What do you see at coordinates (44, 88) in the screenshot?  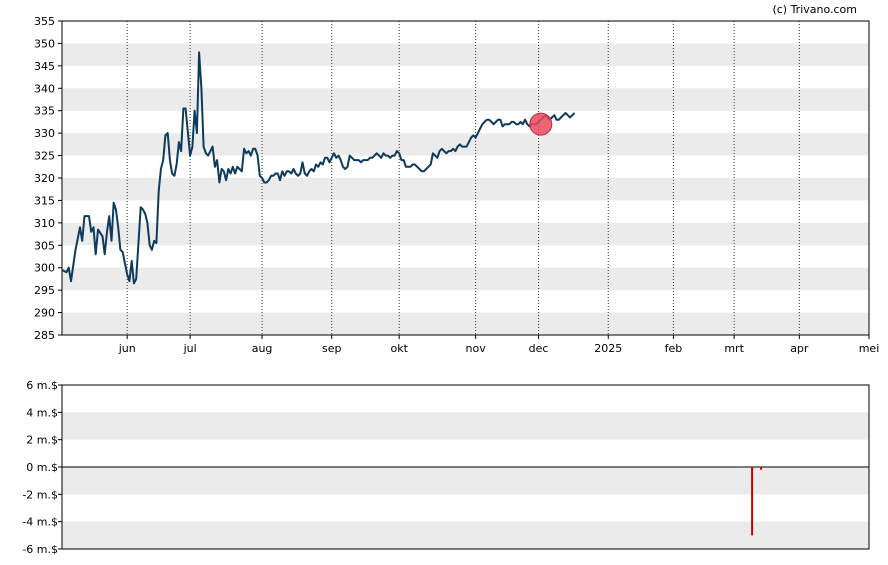 I see `y-tick-label: 340` at bounding box center [44, 88].